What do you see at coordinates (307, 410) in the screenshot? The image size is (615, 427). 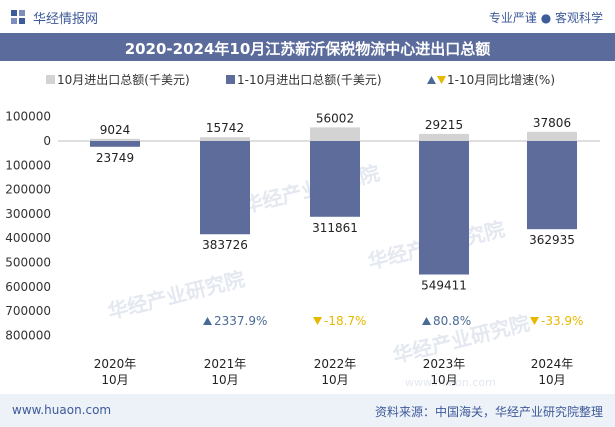 I see `footer-band` at bounding box center [307, 410].